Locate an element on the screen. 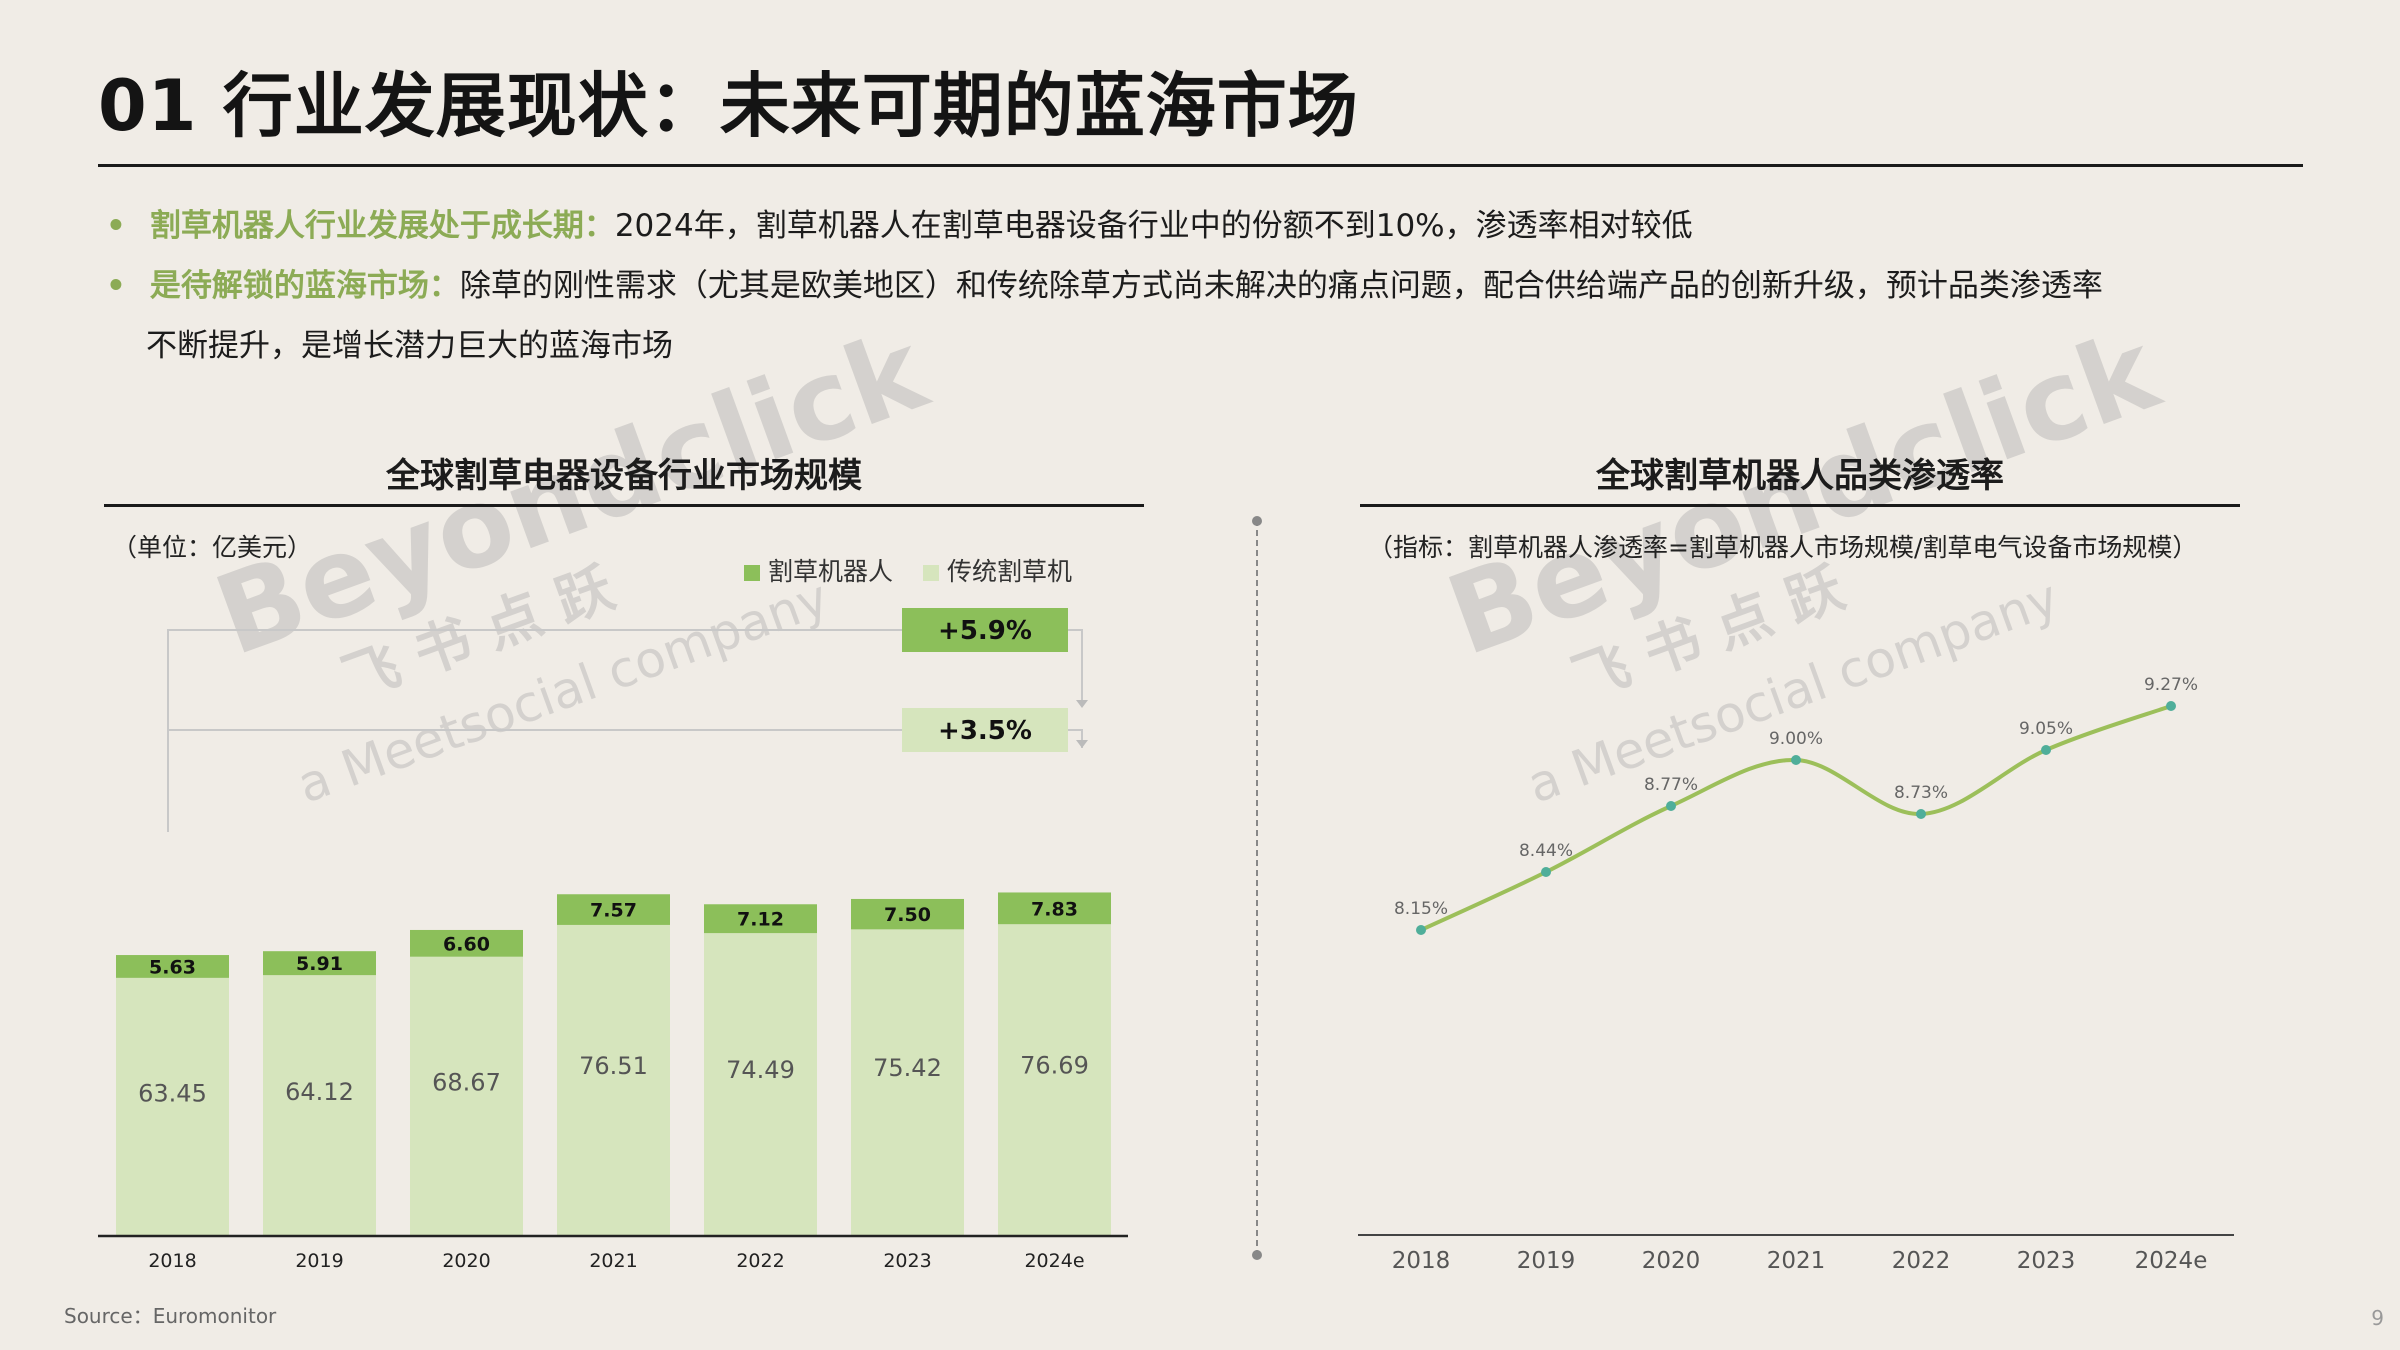 The image size is (2400, 1350). left-chart-title-rule is located at coordinates (624, 505).